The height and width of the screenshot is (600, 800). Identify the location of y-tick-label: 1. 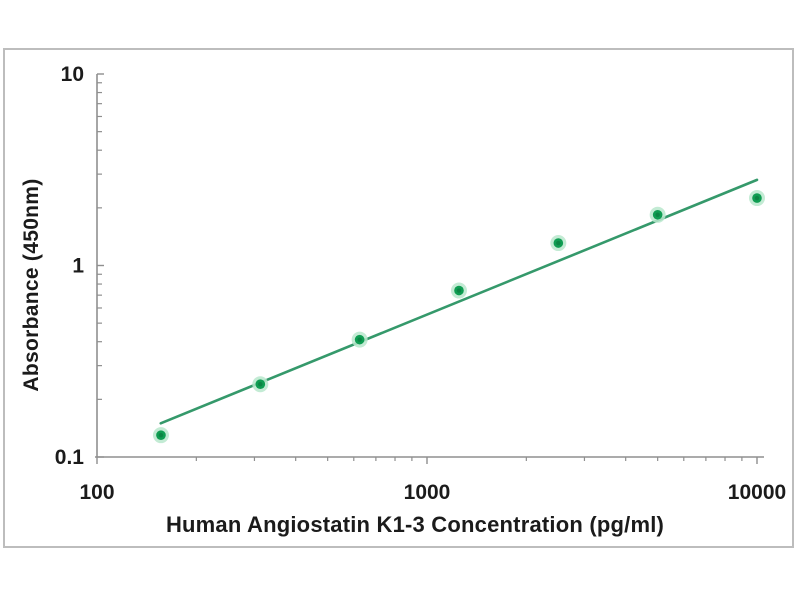
(78, 266).